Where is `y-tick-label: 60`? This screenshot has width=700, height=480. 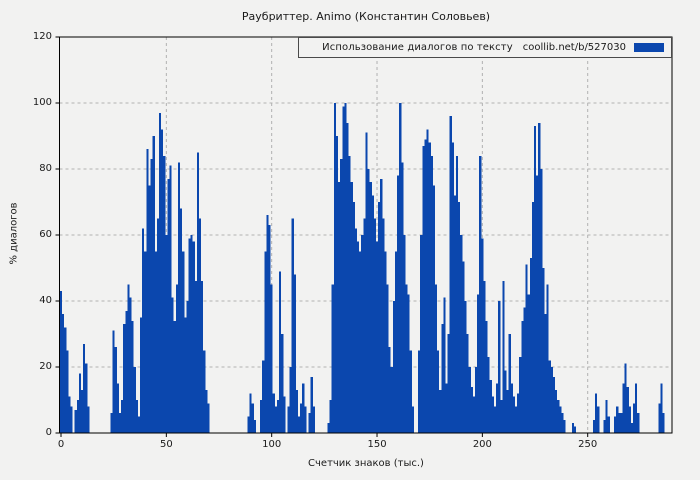 y-tick-label: 60 is located at coordinates (45, 234).